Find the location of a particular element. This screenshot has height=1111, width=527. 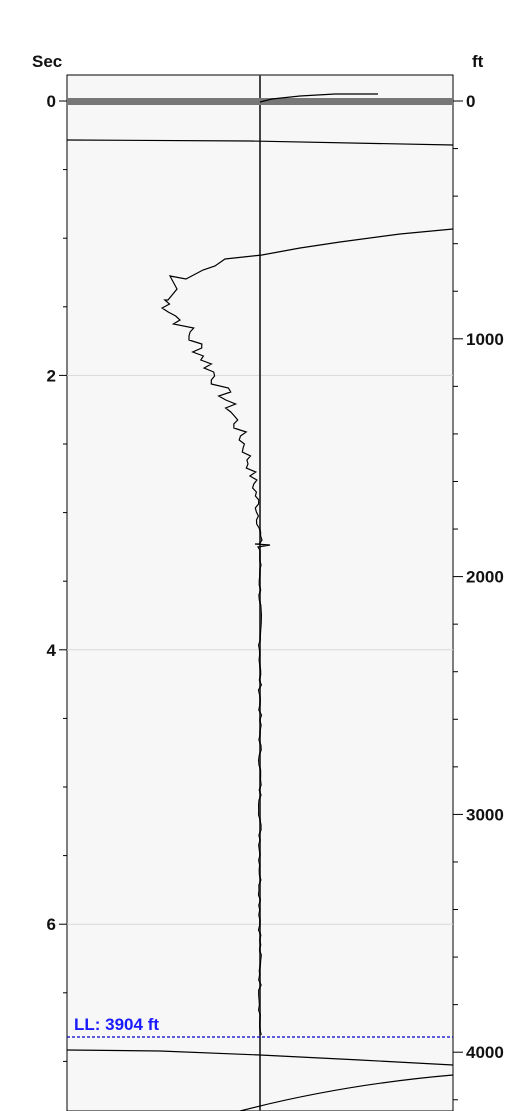

right-tick-label: 2000 is located at coordinates (485, 577).